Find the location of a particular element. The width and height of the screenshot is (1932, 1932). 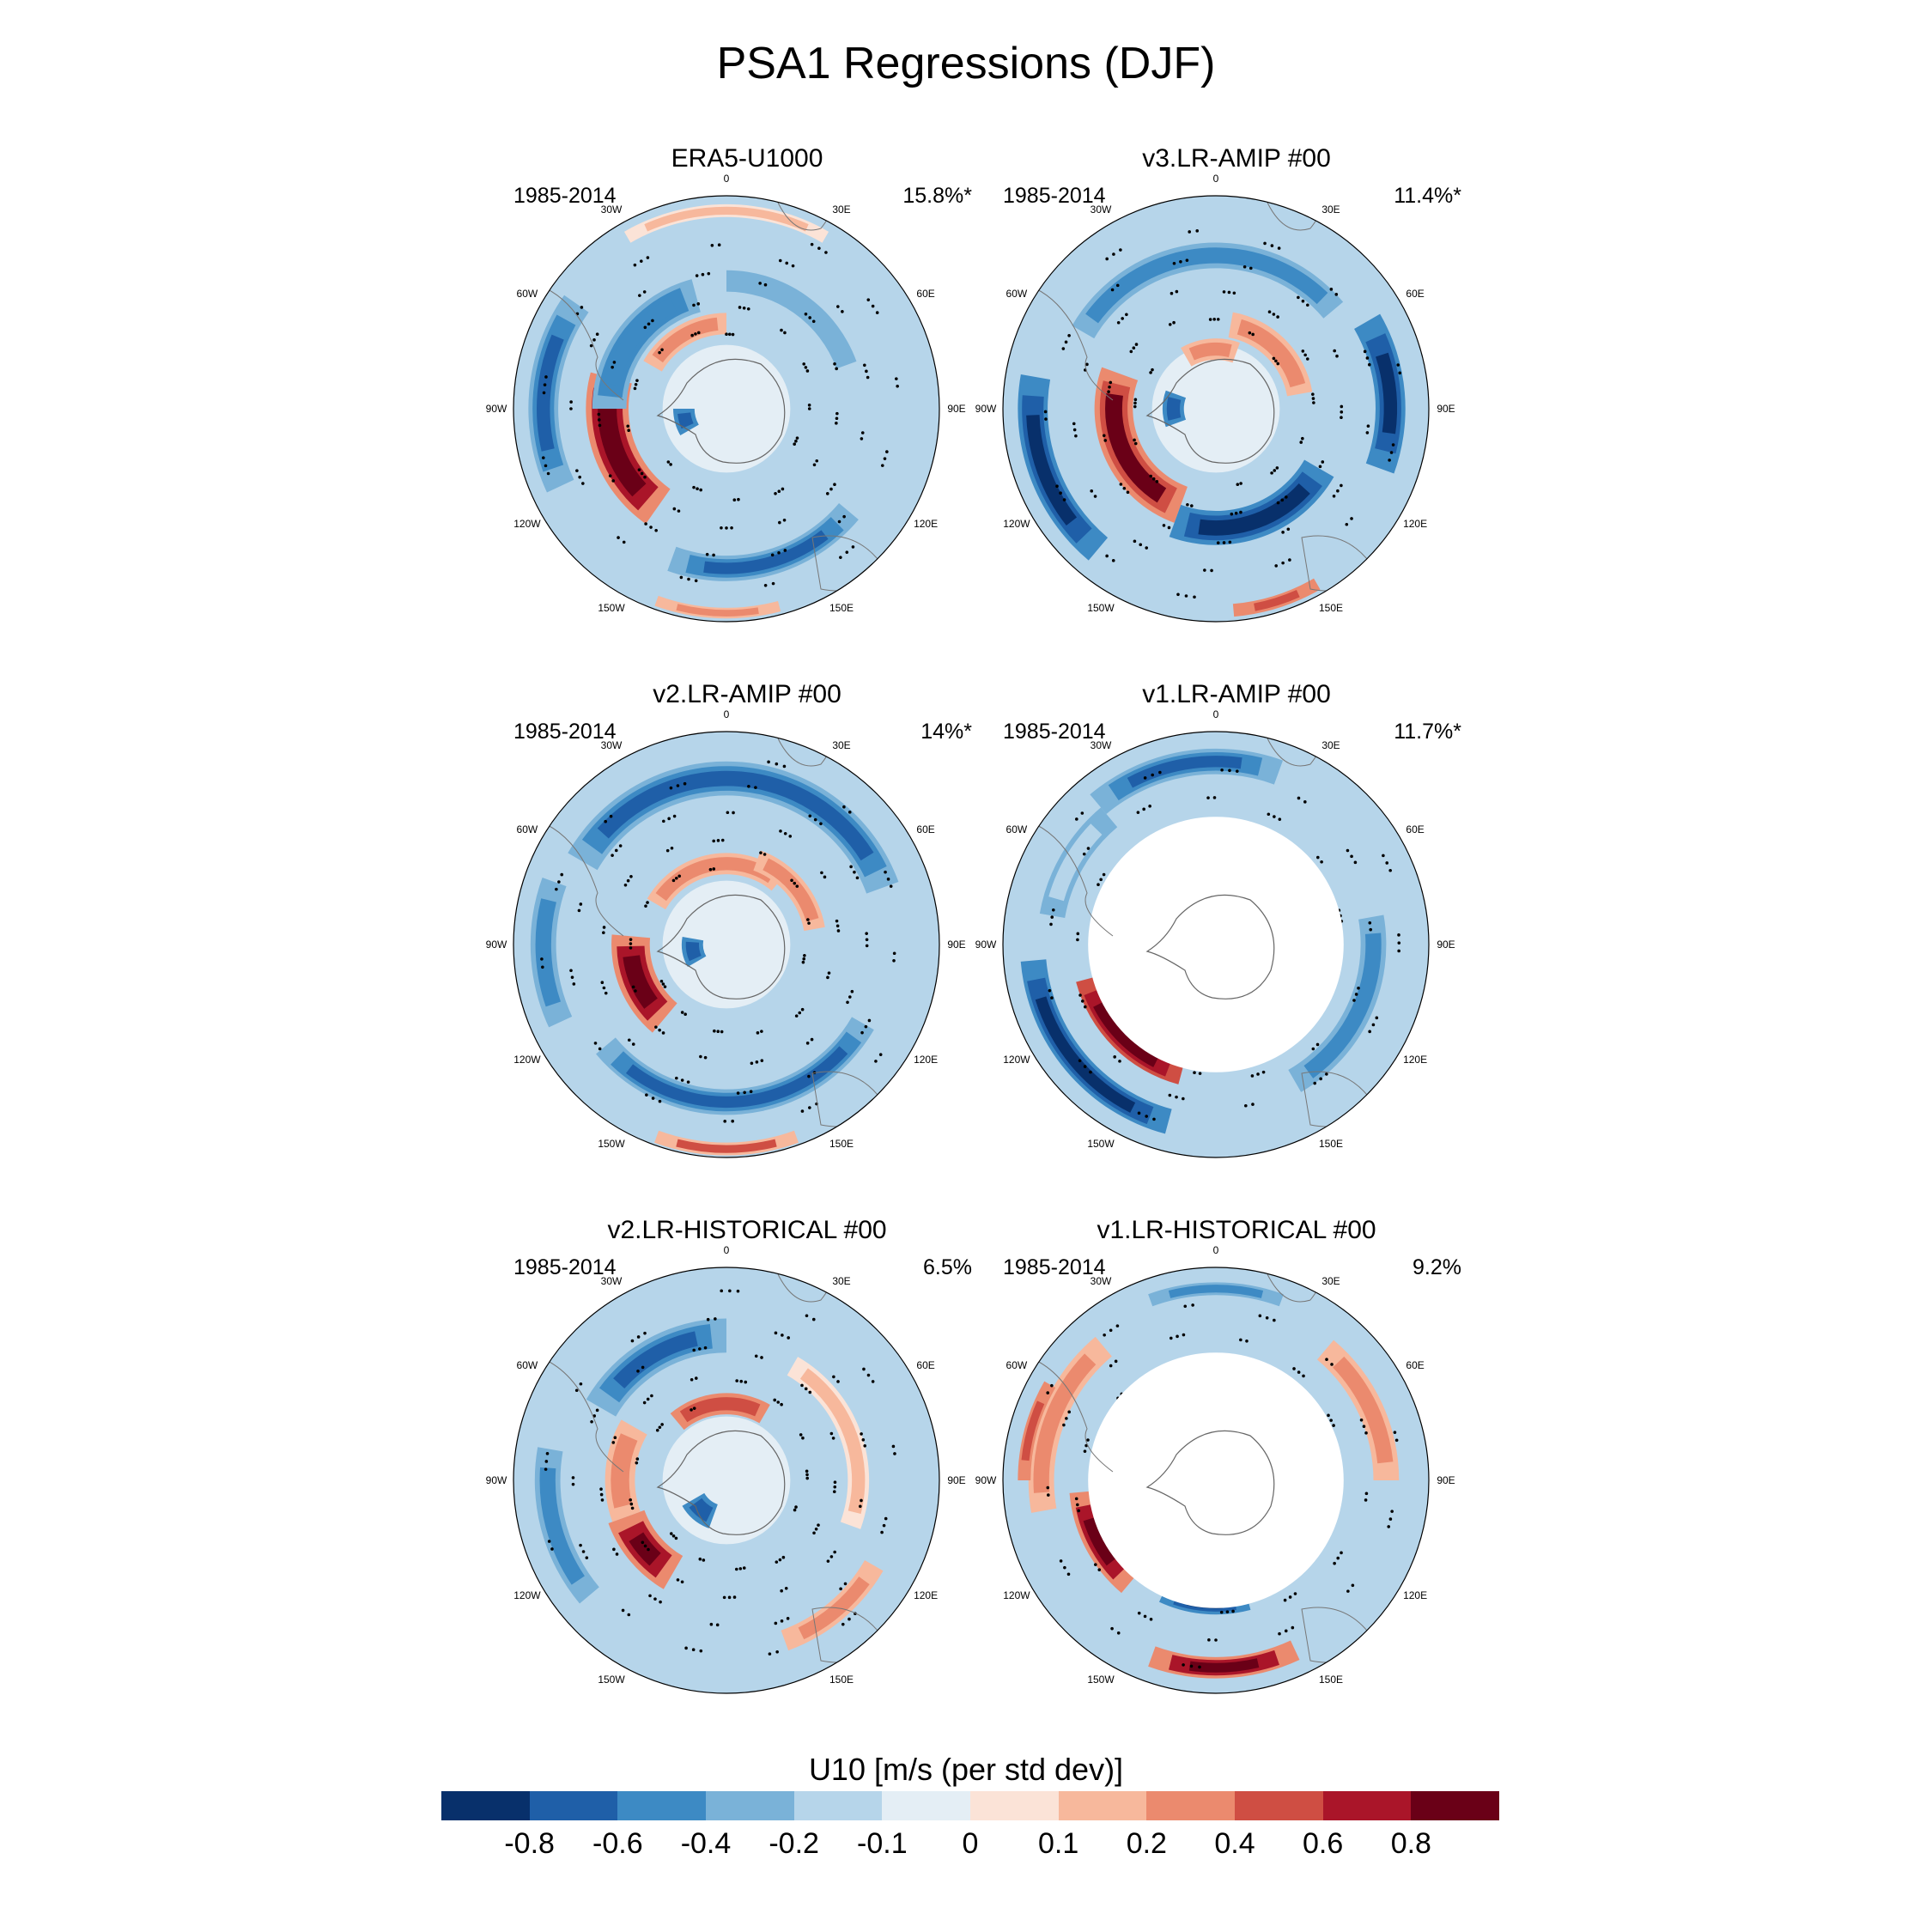

antarctica-coastline is located at coordinates (1210, 1482).